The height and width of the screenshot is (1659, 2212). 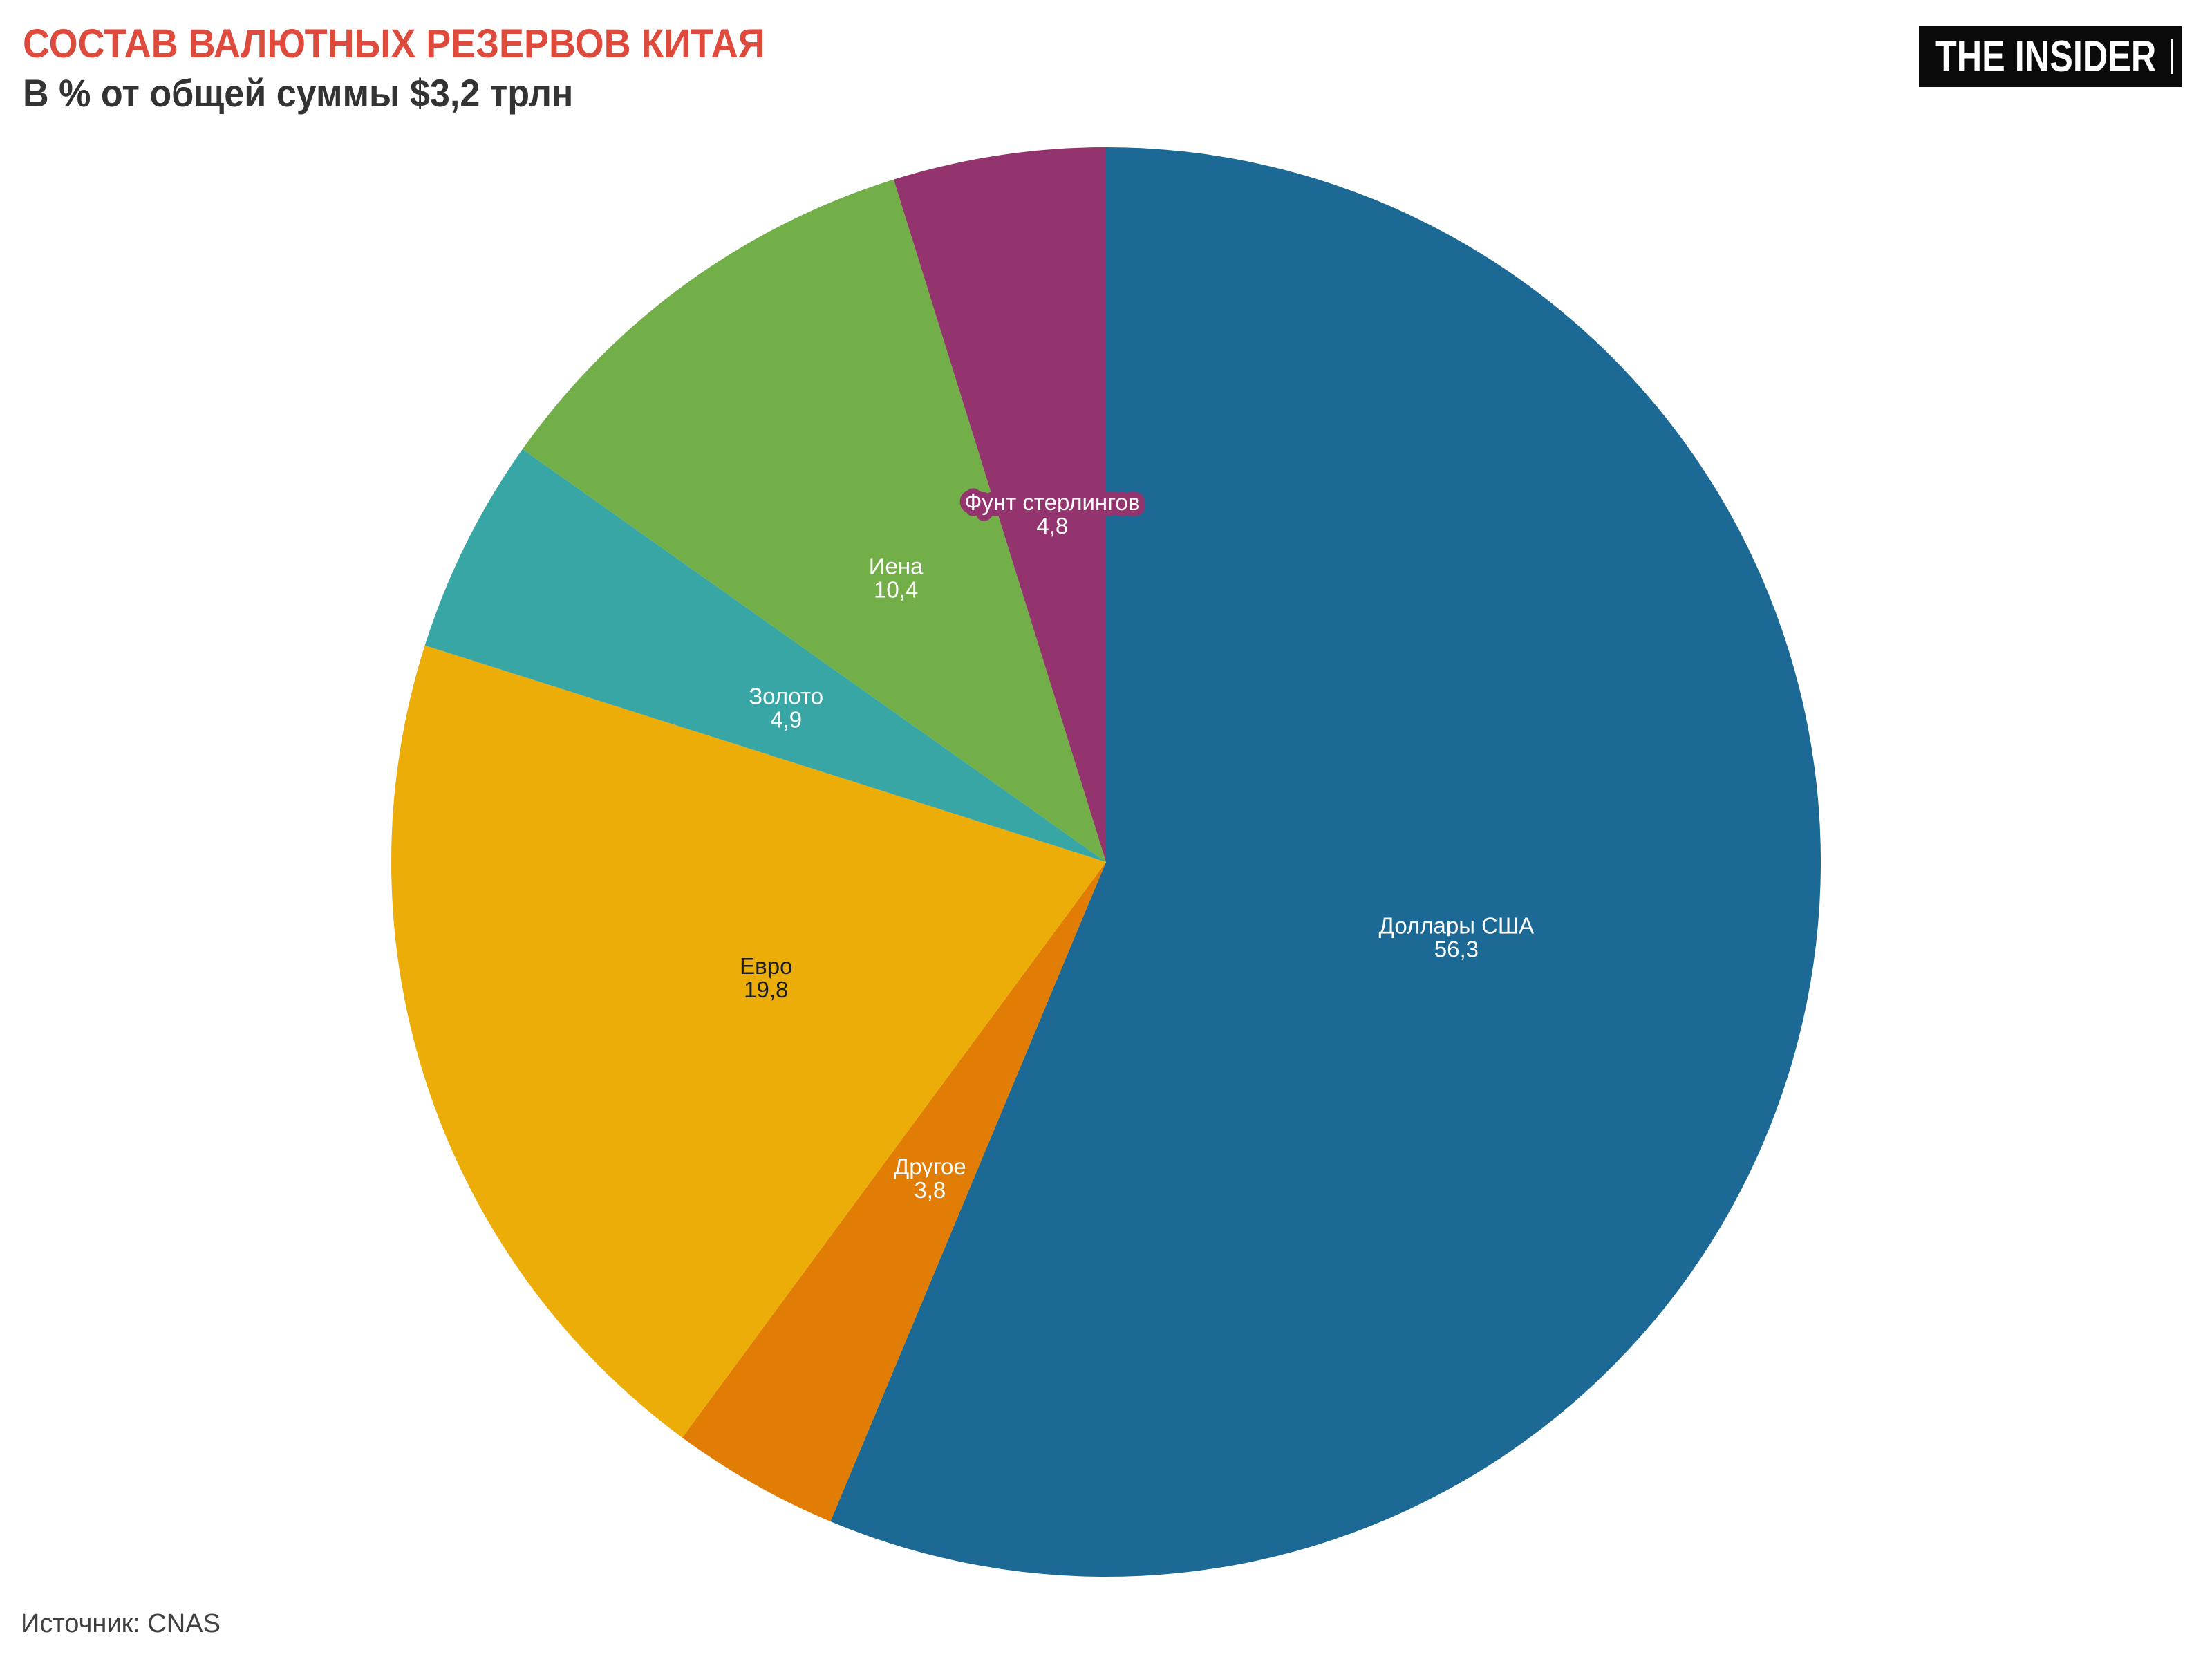 I want to click on pie-slice-yen, so click(x=814, y=520).